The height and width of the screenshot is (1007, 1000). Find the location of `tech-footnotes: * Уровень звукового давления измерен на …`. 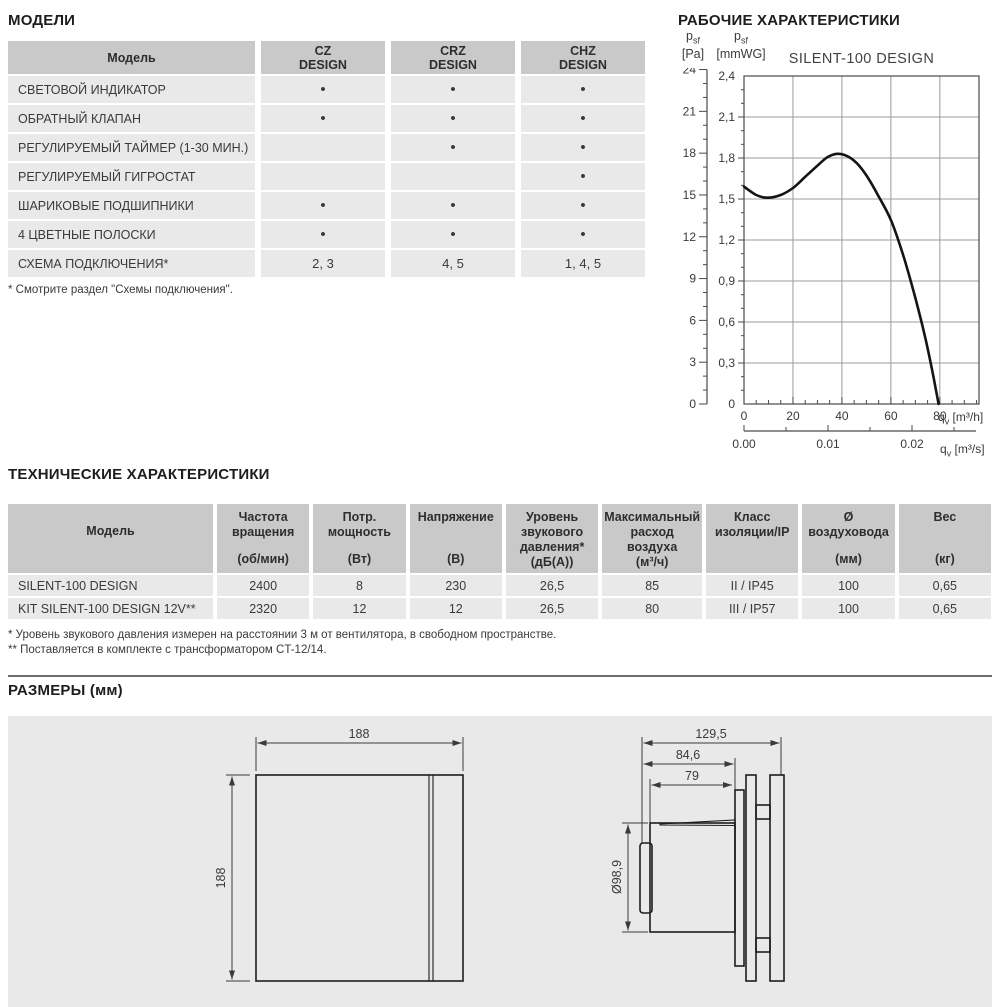

tech-footnotes: * Уровень звукового давления измерен на … is located at coordinates (282, 642).